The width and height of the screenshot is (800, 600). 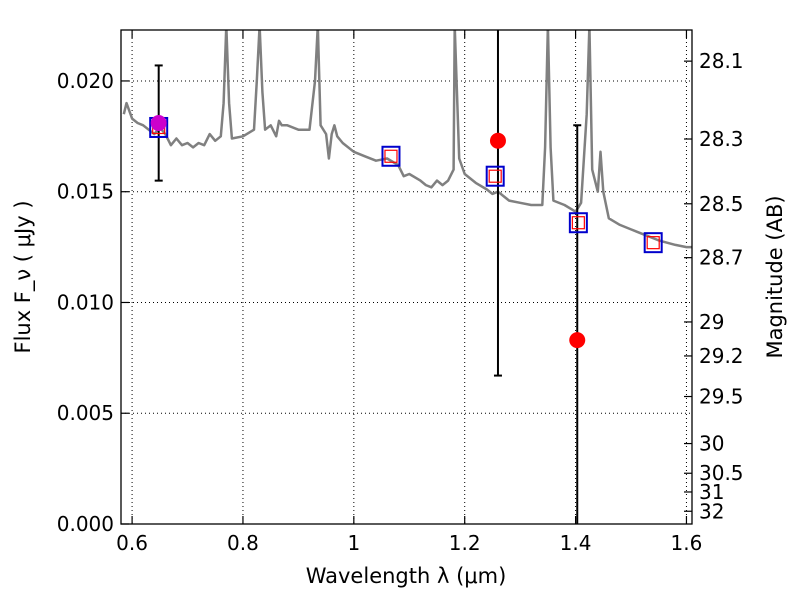 I want to click on x-axis-label: Wavelength λ (μm), so click(x=406, y=576).